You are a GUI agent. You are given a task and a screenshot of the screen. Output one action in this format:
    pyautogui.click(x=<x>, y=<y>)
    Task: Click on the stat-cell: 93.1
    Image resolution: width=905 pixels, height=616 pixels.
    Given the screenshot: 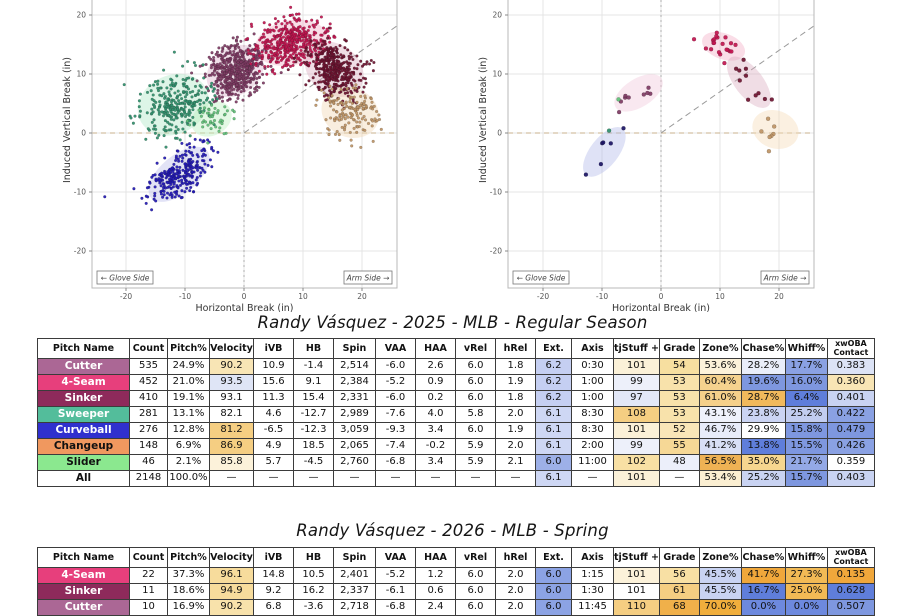 What is the action you would take?
    pyautogui.click(x=231, y=398)
    